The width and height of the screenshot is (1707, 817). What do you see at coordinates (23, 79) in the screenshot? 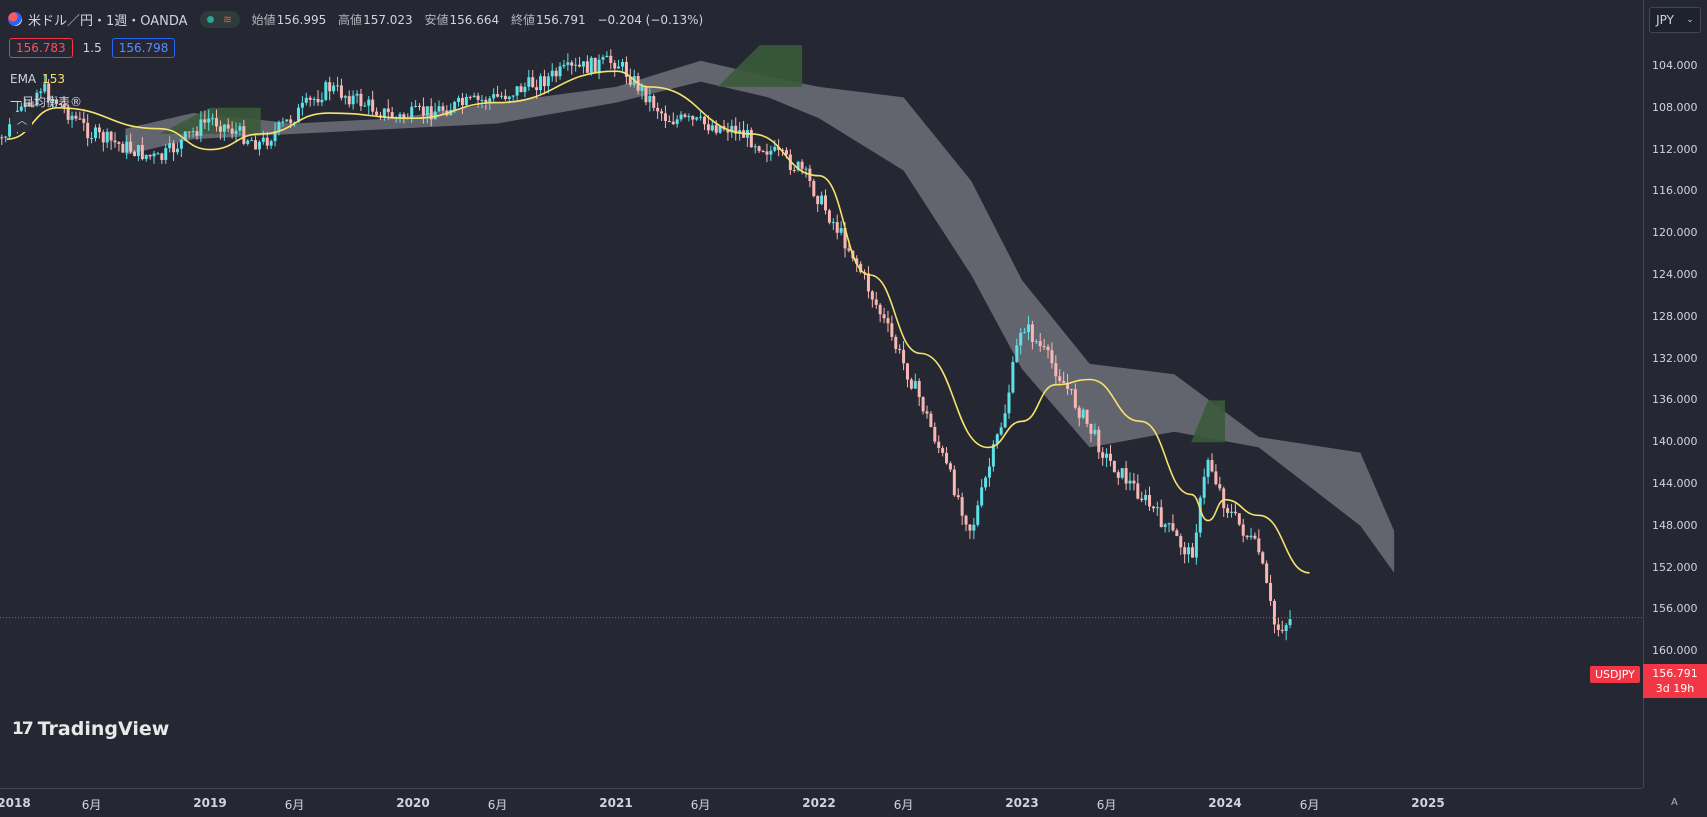
I see `ema-legend-label: EMA` at bounding box center [23, 79].